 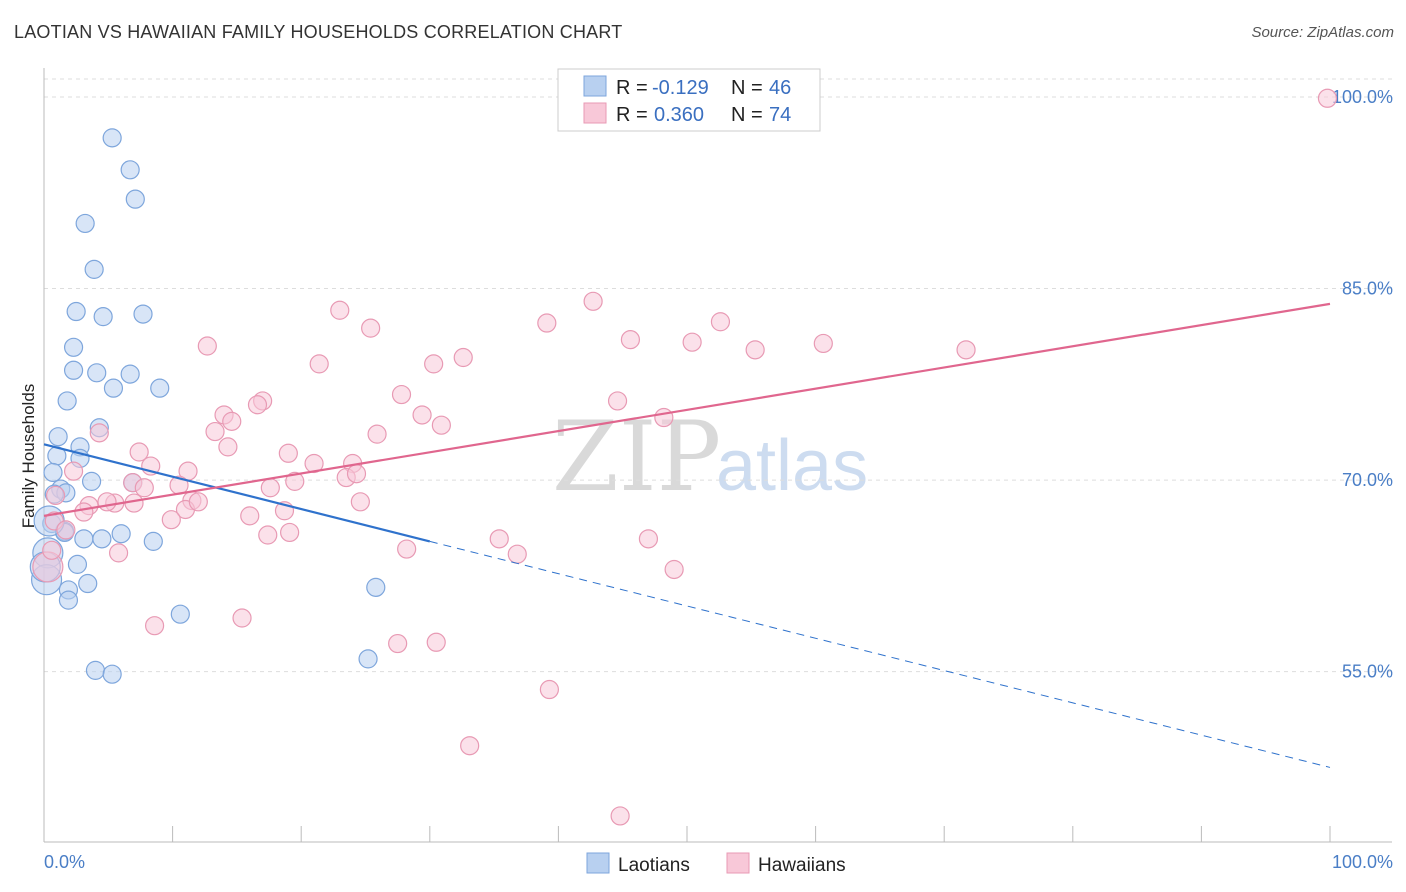 What do you see at coordinates (1362, 97) in the screenshot?
I see `y-tick-label-100: 100.0%` at bounding box center [1362, 97].